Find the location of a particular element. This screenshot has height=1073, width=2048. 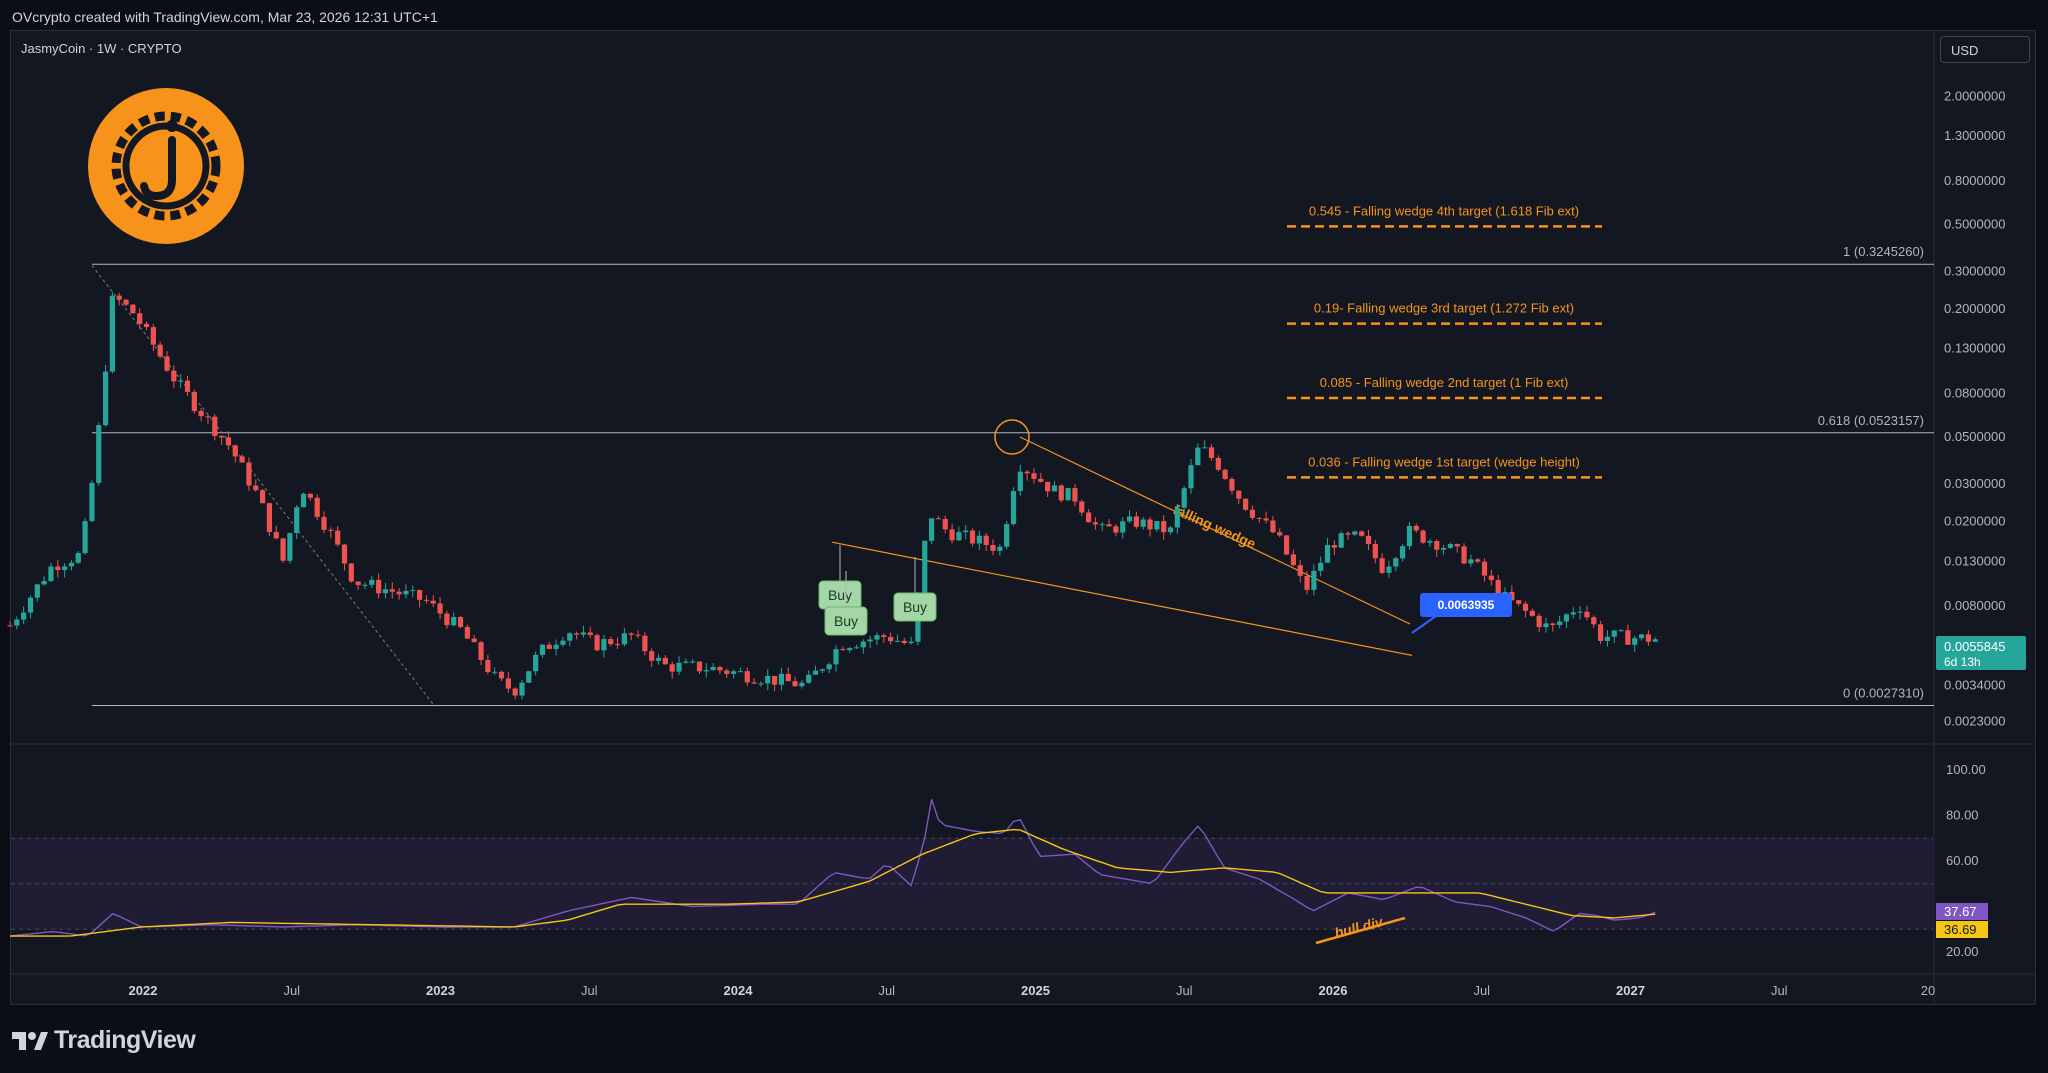

currency-label: USD is located at coordinates (1965, 50).